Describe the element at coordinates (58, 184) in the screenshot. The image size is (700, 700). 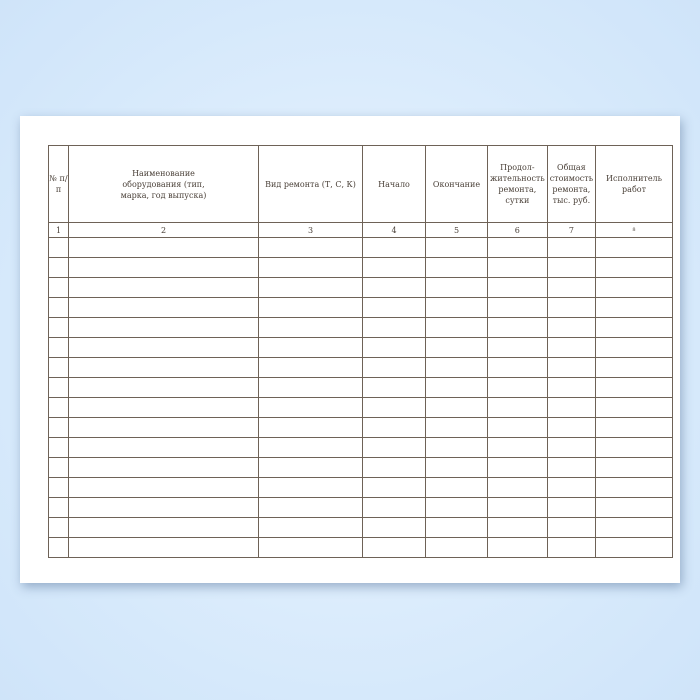
I see `header-cell: № п/п` at that location.